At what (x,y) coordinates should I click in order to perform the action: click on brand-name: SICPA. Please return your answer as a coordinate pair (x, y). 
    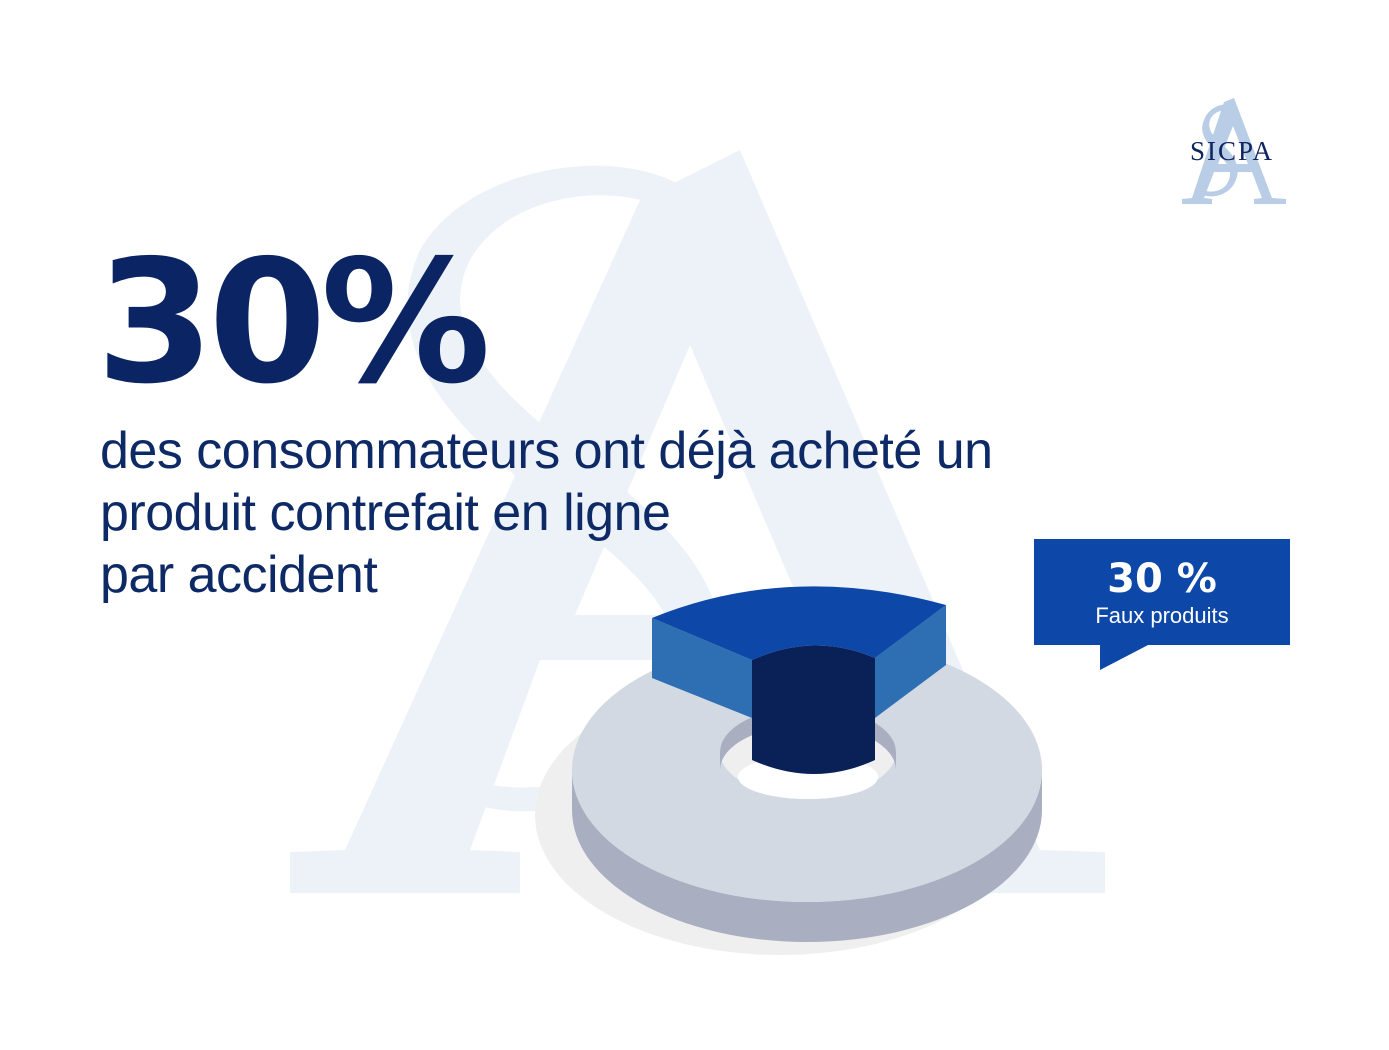
    Looking at the image, I should click on (1232, 151).